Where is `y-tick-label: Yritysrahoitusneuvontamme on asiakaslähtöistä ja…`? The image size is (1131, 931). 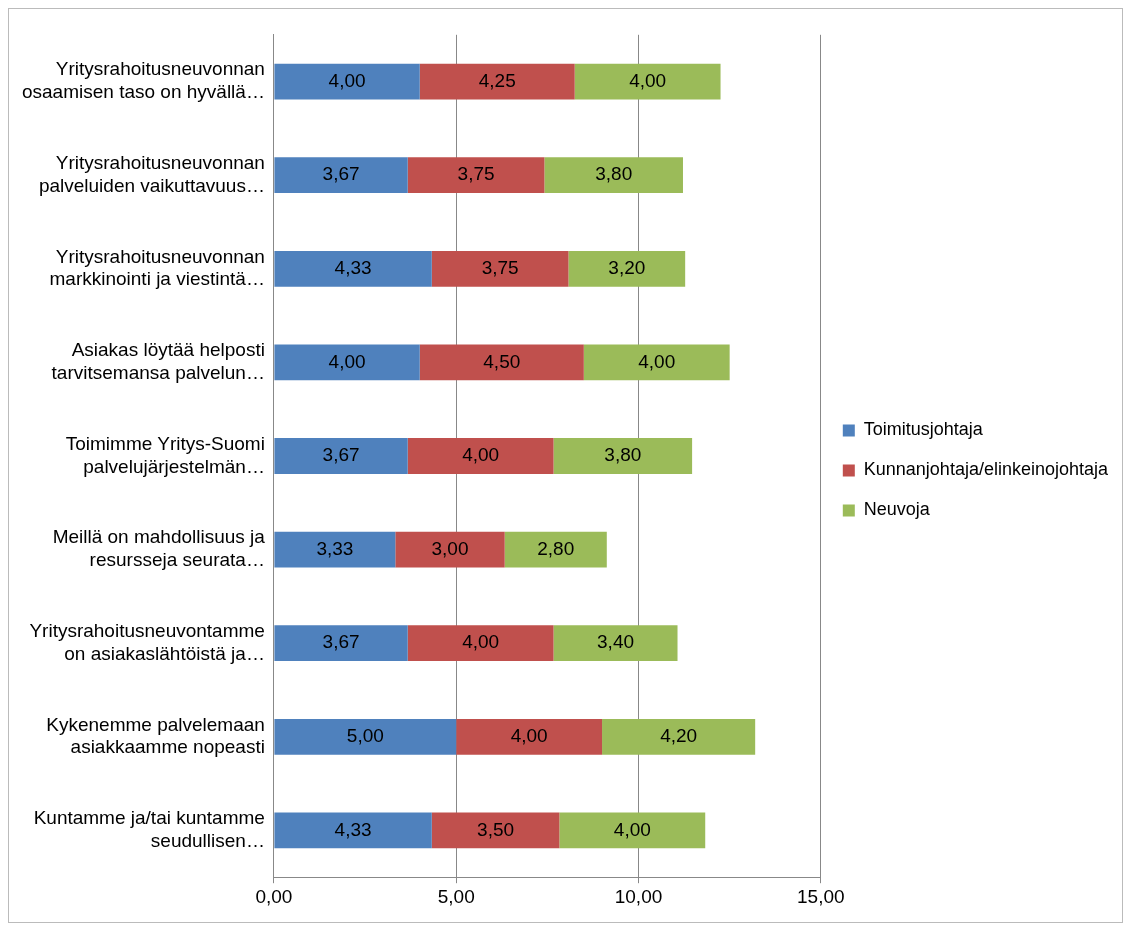 y-tick-label: Yritysrahoitusneuvontamme on asiakaslähtöistä ja… is located at coordinates (147, 642).